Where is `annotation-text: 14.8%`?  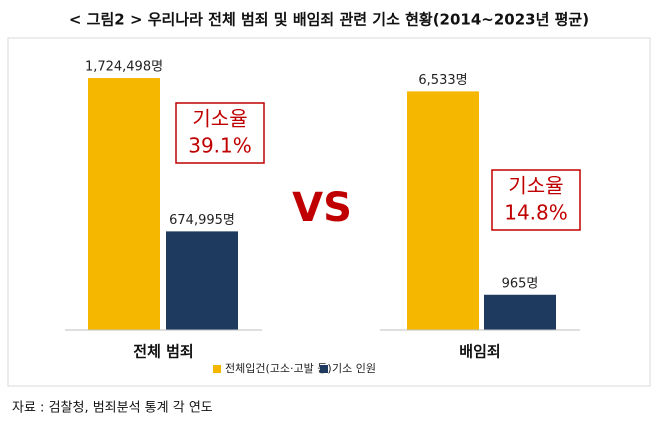
annotation-text: 14.8% is located at coordinates (536, 213).